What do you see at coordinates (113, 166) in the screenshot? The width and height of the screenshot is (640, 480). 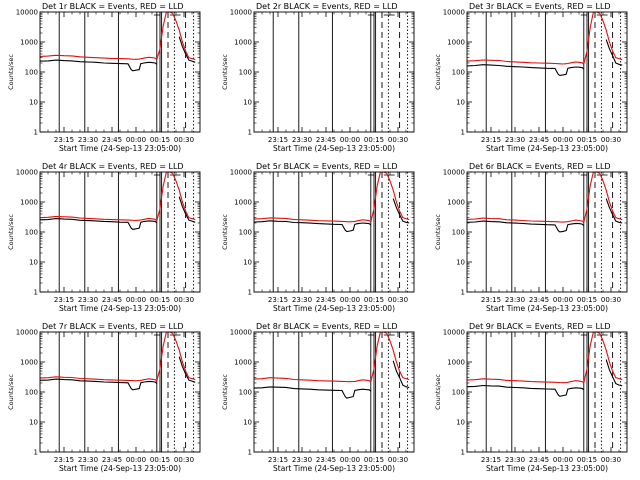 I see `chart-title: Det 4r BLACK = Events, RED = LLD` at bounding box center [113, 166].